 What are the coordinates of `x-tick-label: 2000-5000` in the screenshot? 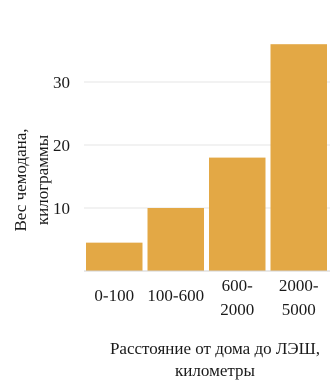 It's located at (299, 297).